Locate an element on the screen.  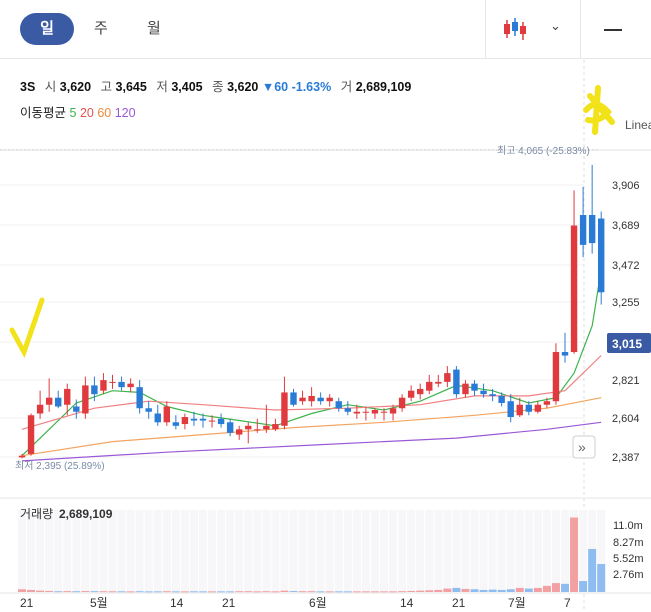
stock-code: 3S is located at coordinates (28, 87).